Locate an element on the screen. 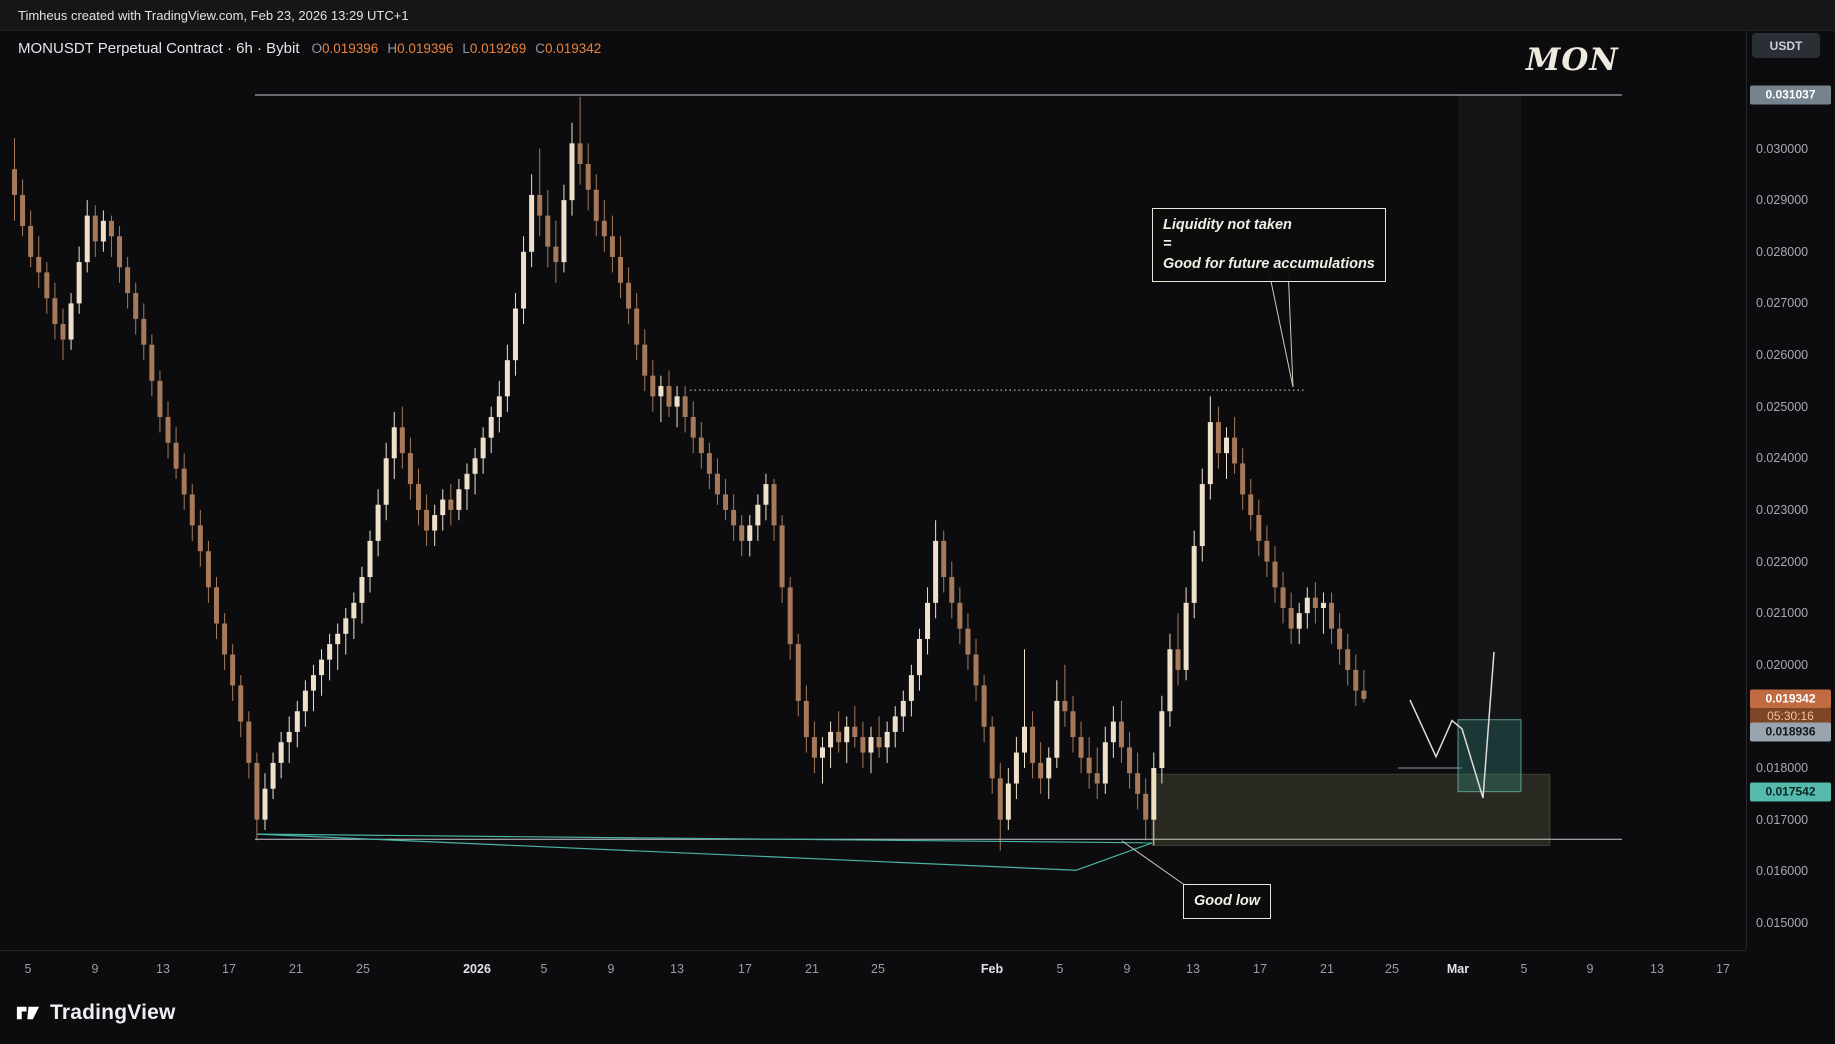 This screenshot has width=1835, height=1044. price-tick: 0.025000 is located at coordinates (1782, 406).